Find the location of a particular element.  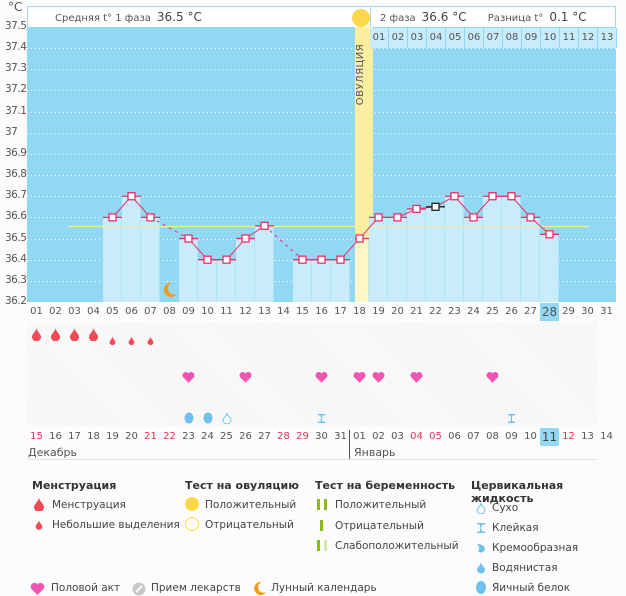

cycle-day-cell: 12 is located at coordinates (245, 311).